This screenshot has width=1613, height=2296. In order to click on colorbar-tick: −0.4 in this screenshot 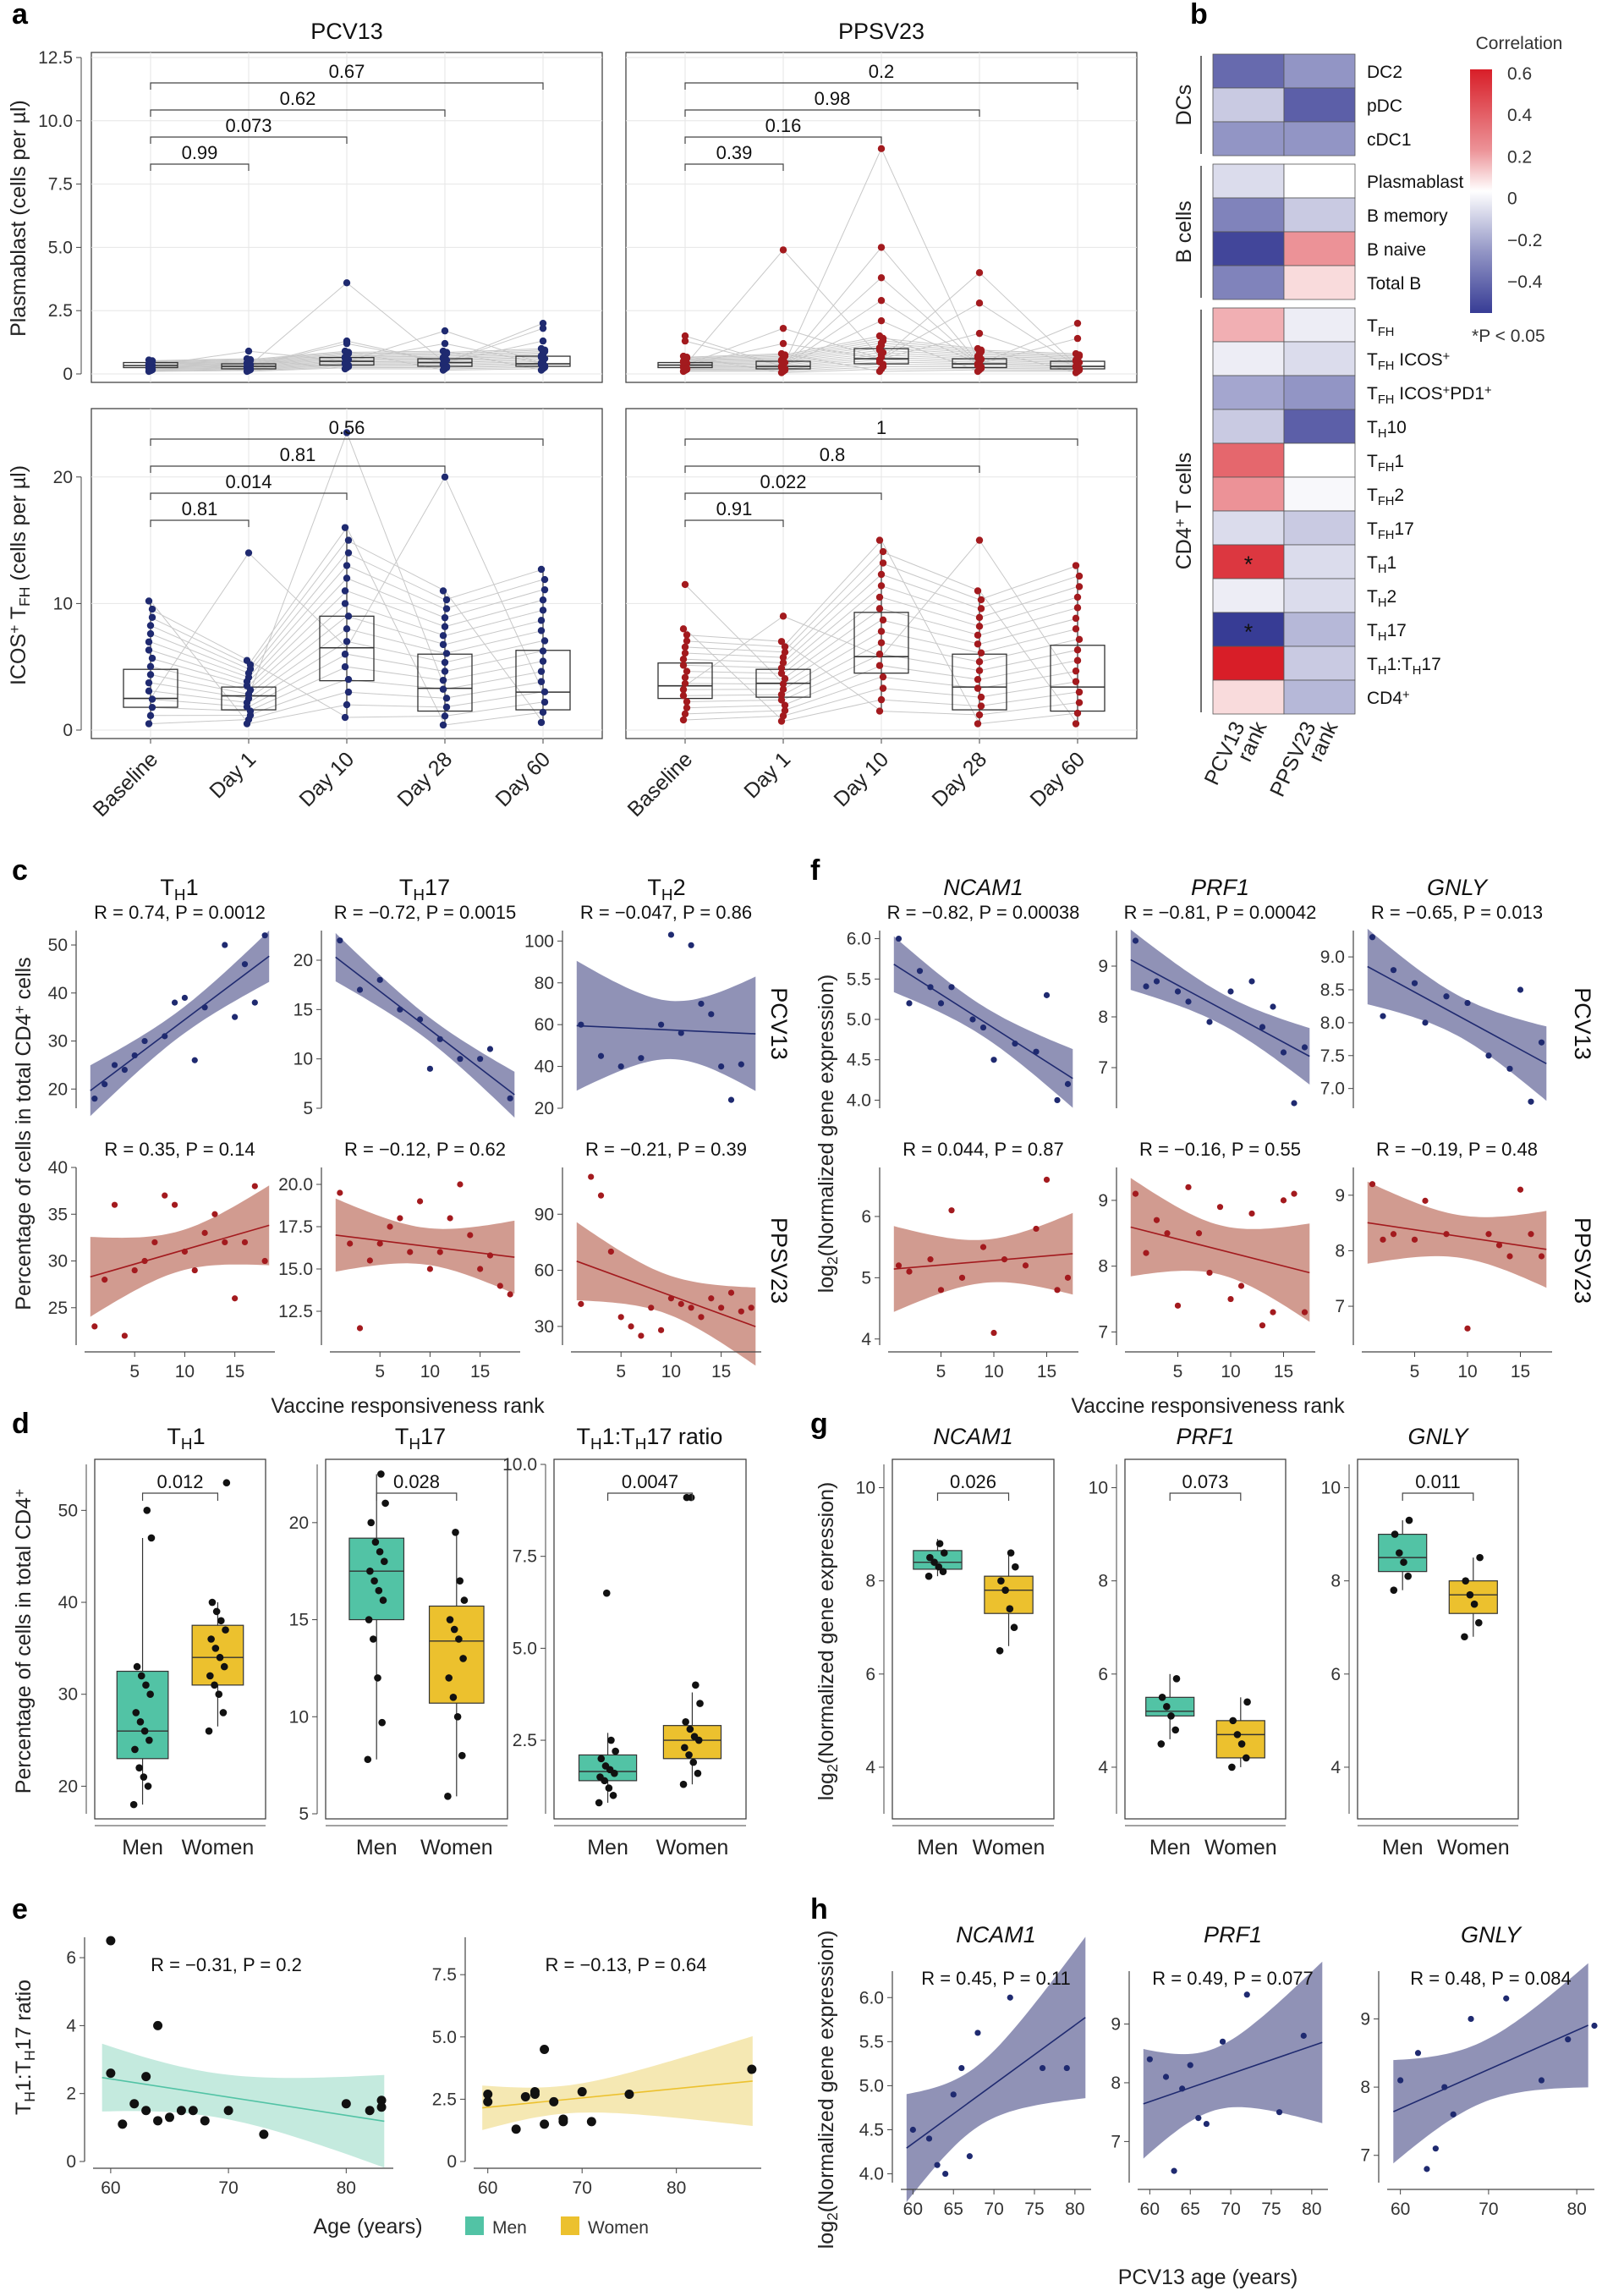, I will do `click(1525, 282)`.